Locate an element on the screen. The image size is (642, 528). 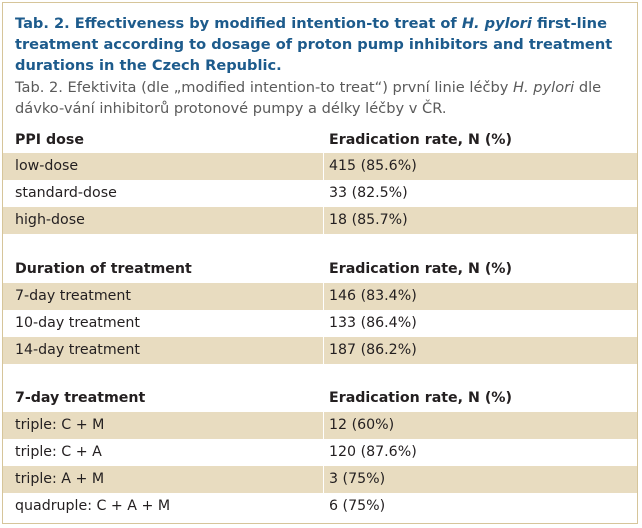
table-row: 7-day treatment 146 (83.4%) is located at coordinates (320, 296).